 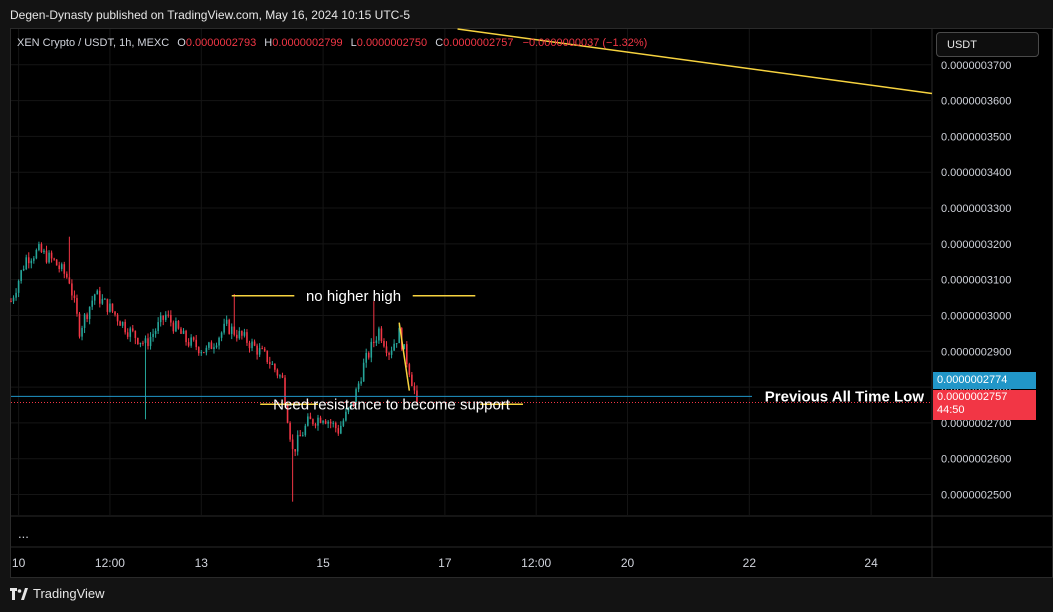 I want to click on y-tick-label: 0.0000003700, so click(x=976, y=66).